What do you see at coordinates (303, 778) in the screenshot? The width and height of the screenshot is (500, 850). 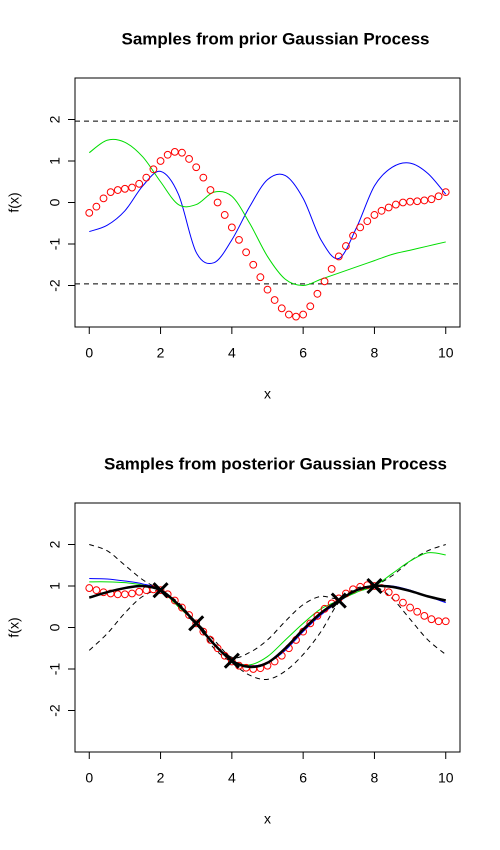 I see `x-tick-label: 6` at bounding box center [303, 778].